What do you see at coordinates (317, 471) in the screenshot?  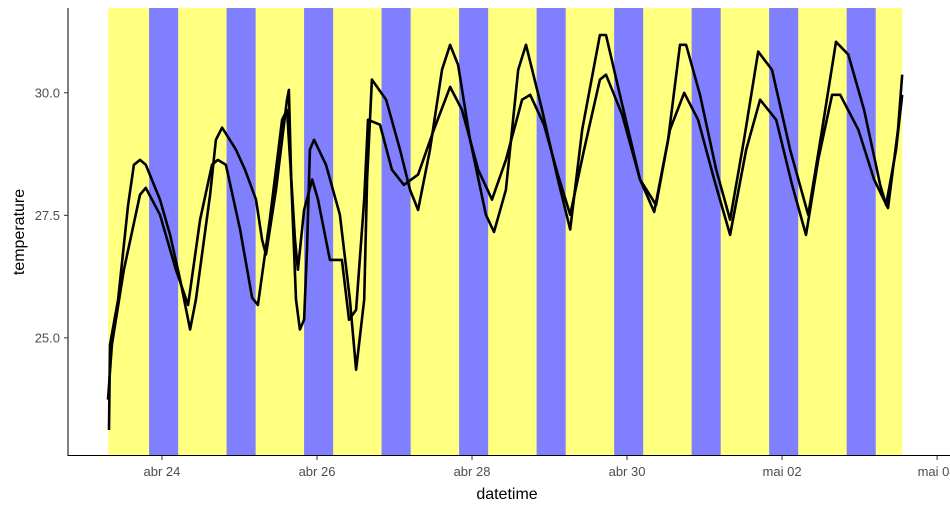 I see `x-tick-label: abr 26` at bounding box center [317, 471].